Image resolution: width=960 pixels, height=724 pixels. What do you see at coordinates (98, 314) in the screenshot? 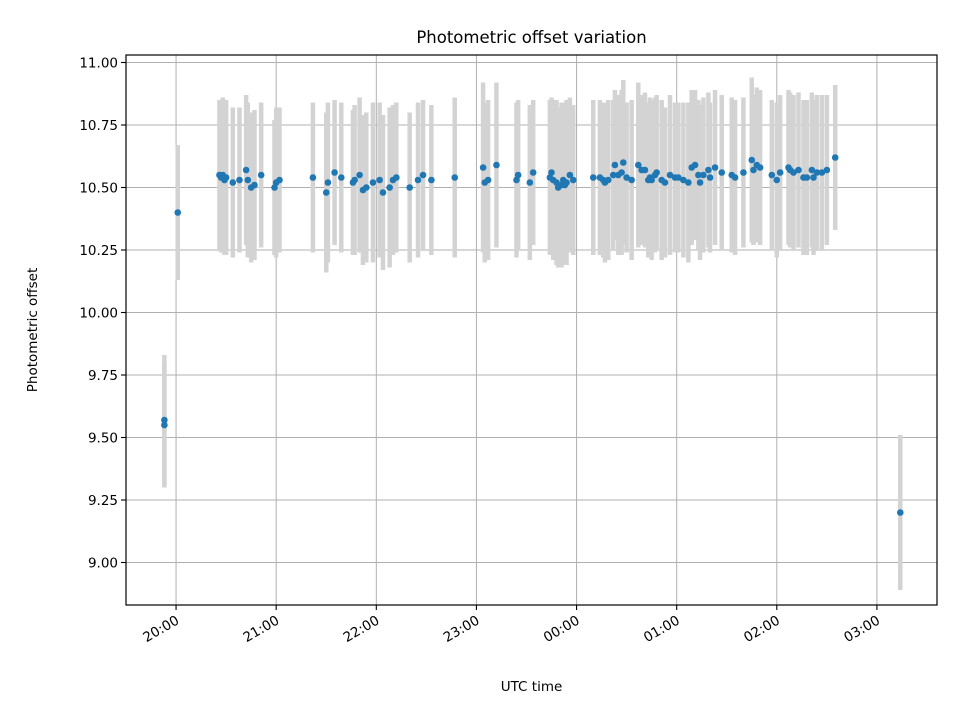
I see `y-tick-label: 10.00` at bounding box center [98, 314].